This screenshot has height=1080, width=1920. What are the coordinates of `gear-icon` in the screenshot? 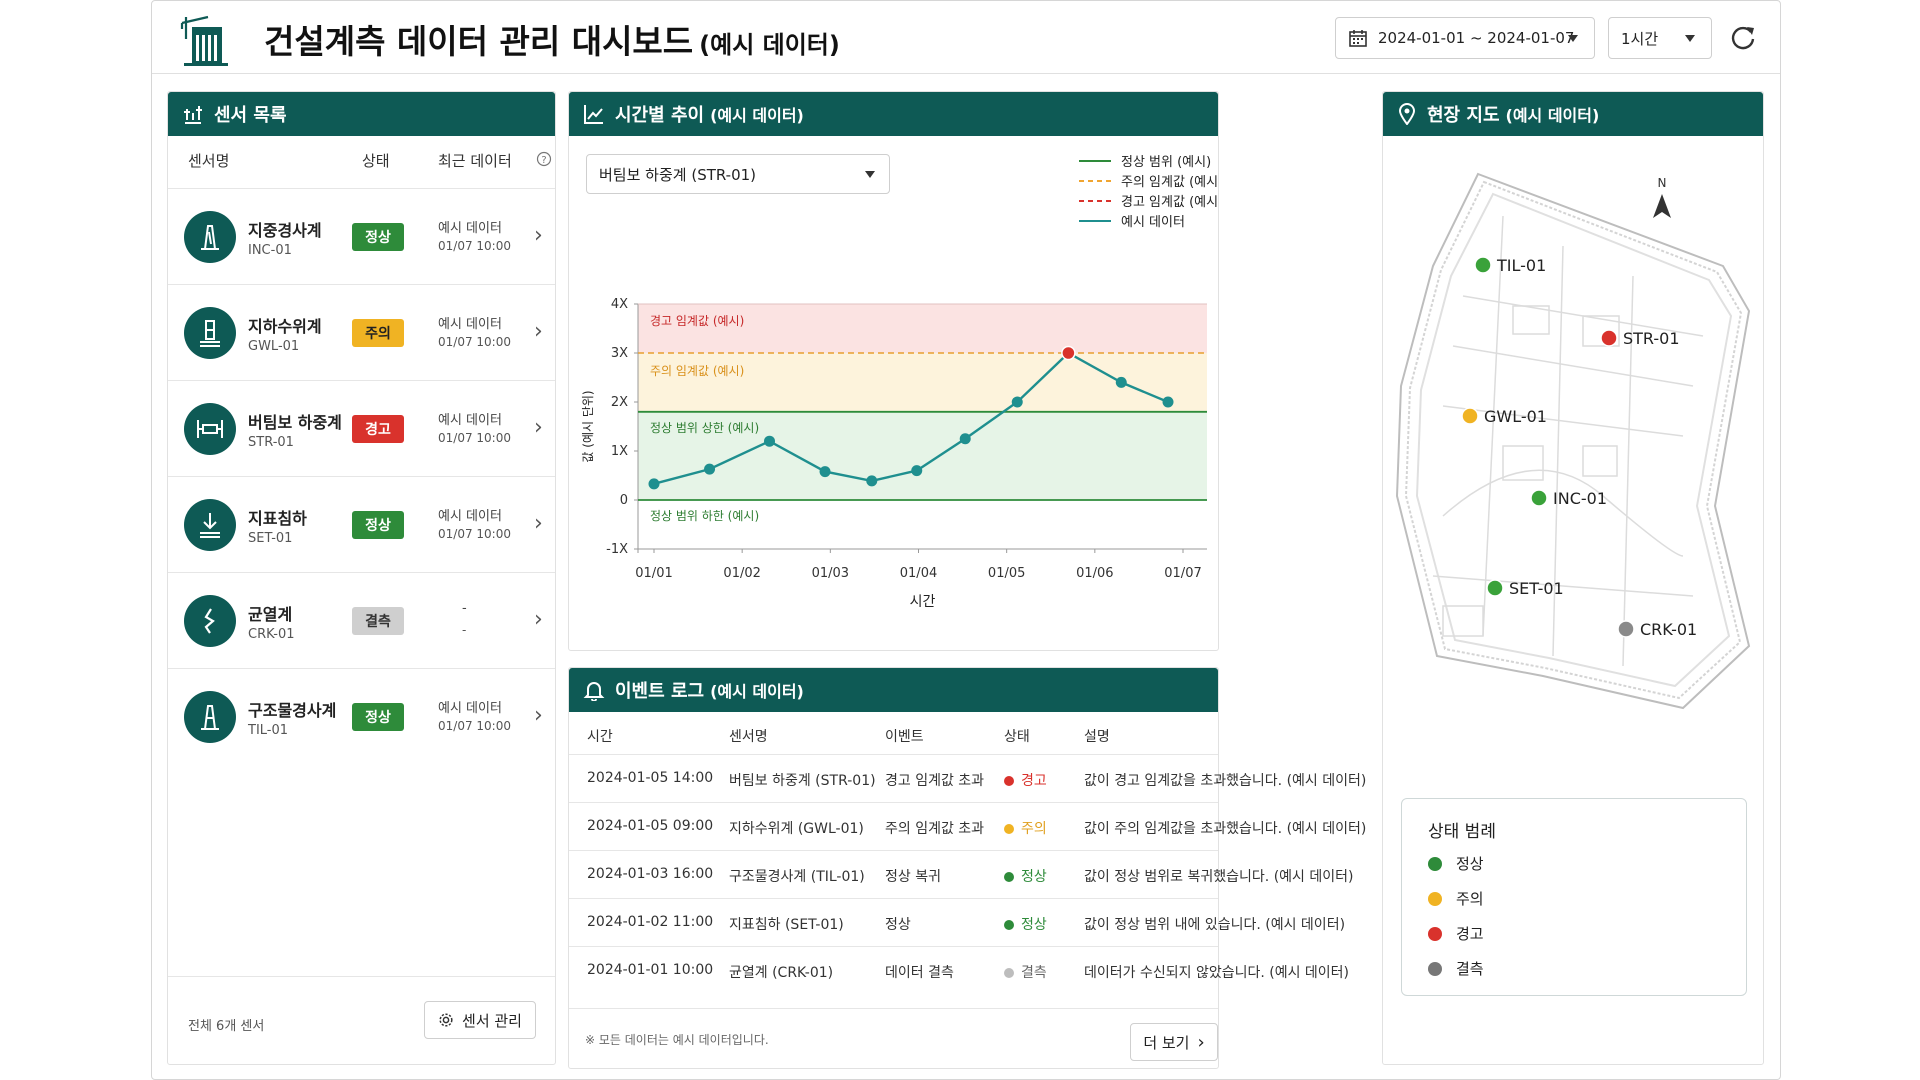 It's located at (446, 1020).